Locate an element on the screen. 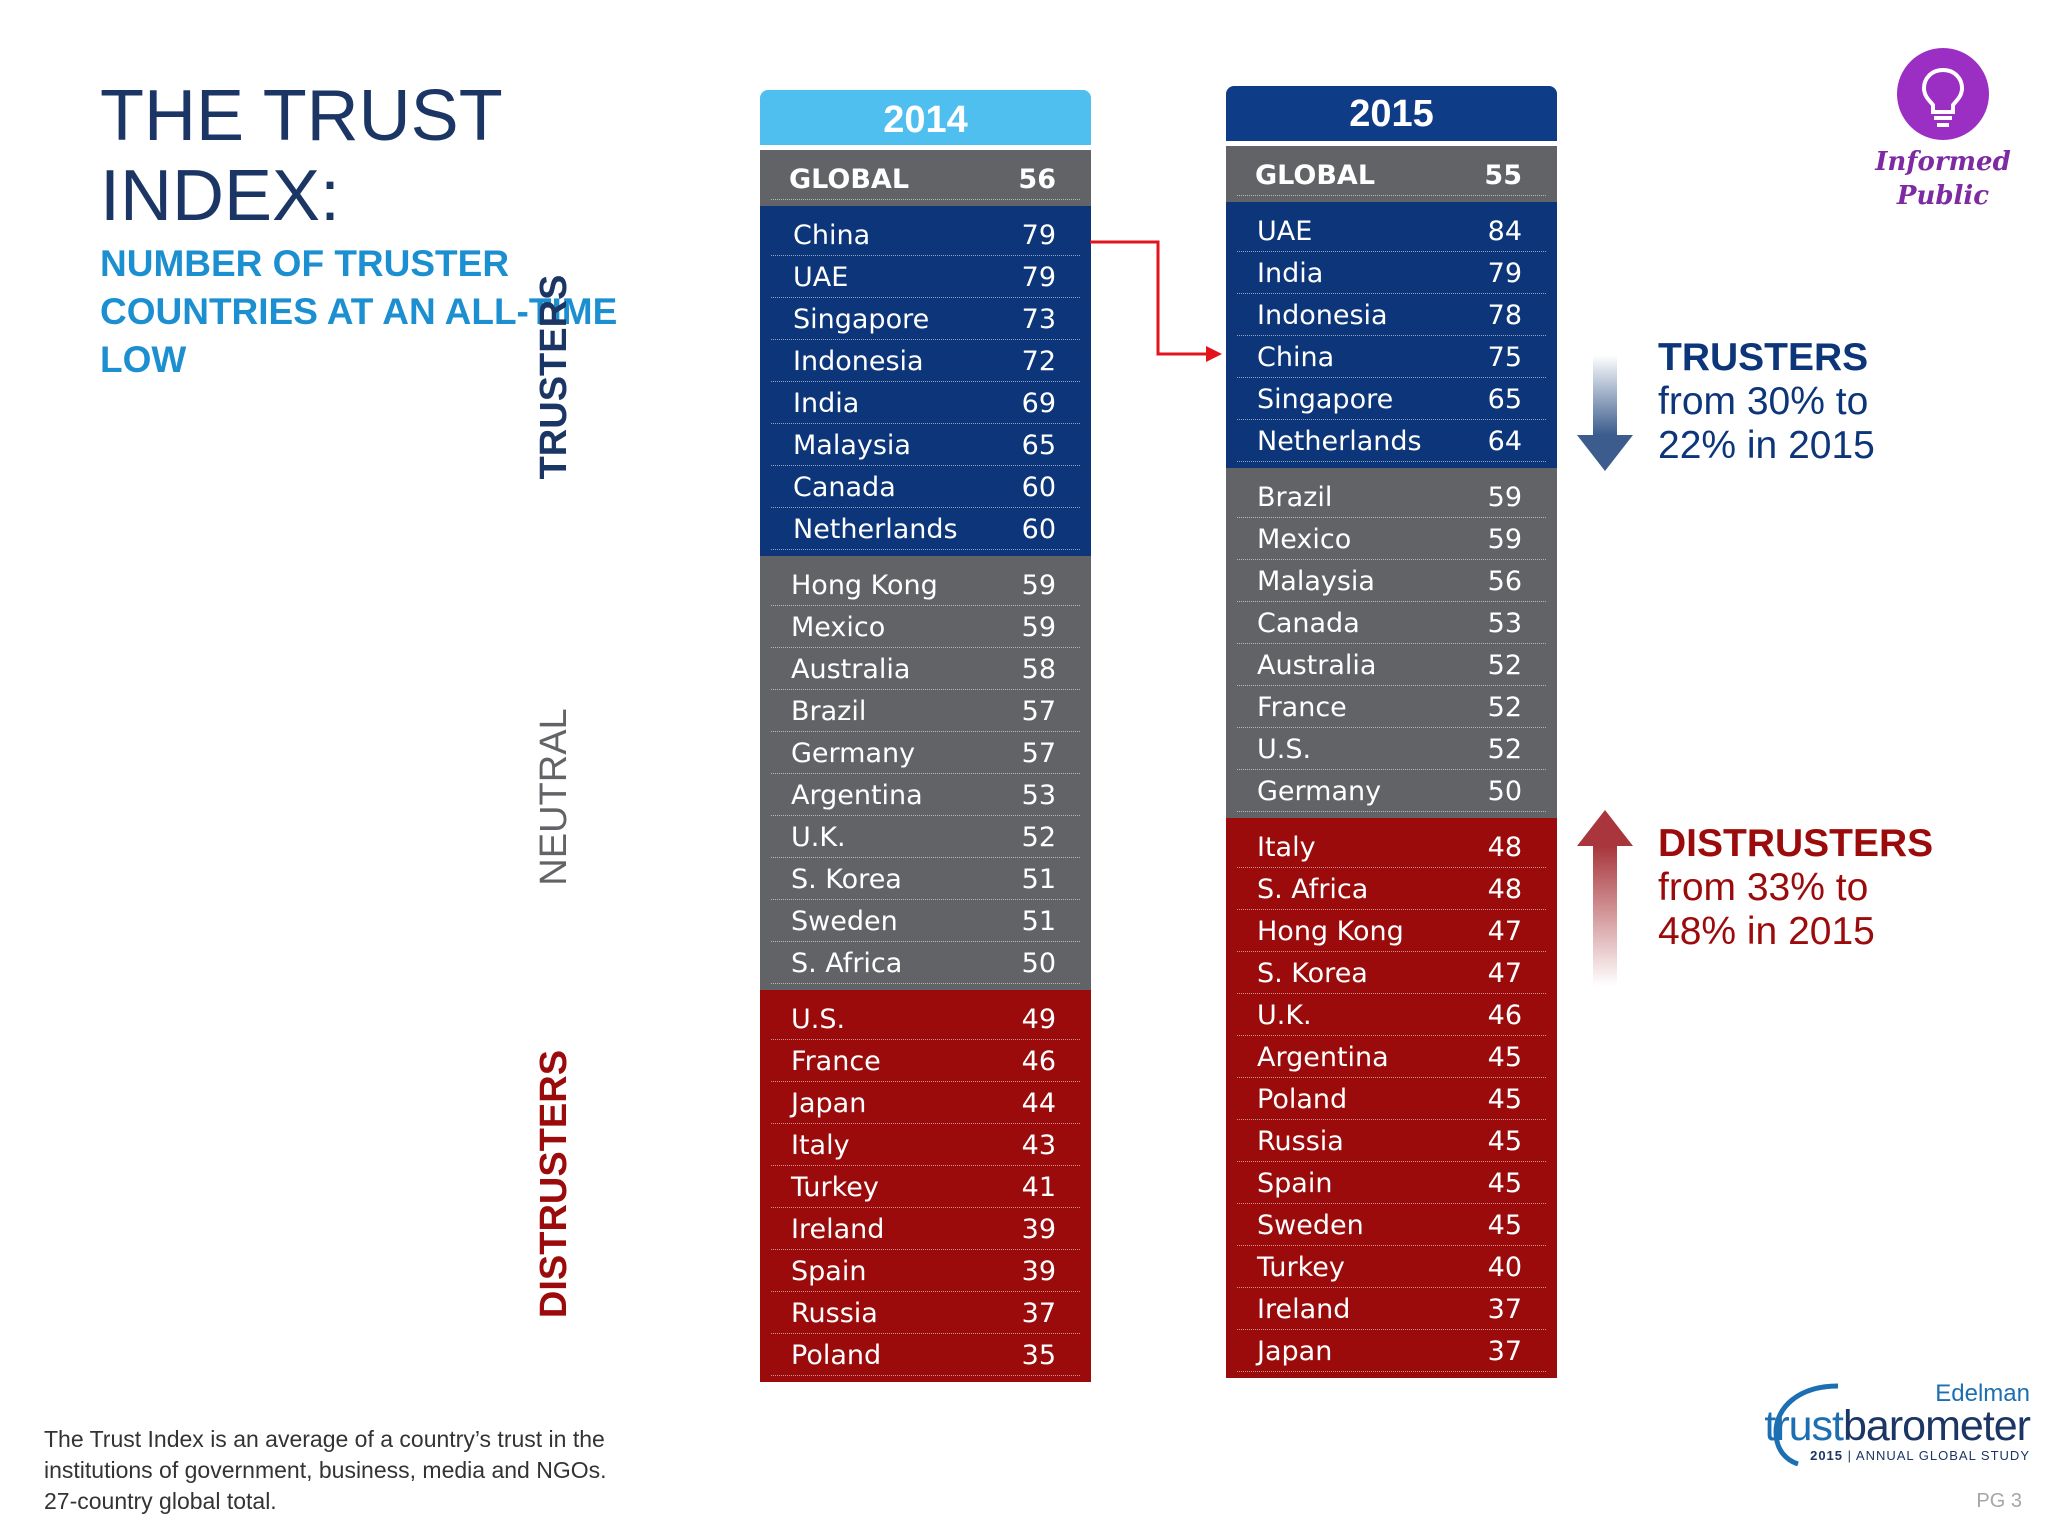 The image size is (2048, 1536). trusters-callout-line1: from 30% to is located at coordinates (1763, 401).